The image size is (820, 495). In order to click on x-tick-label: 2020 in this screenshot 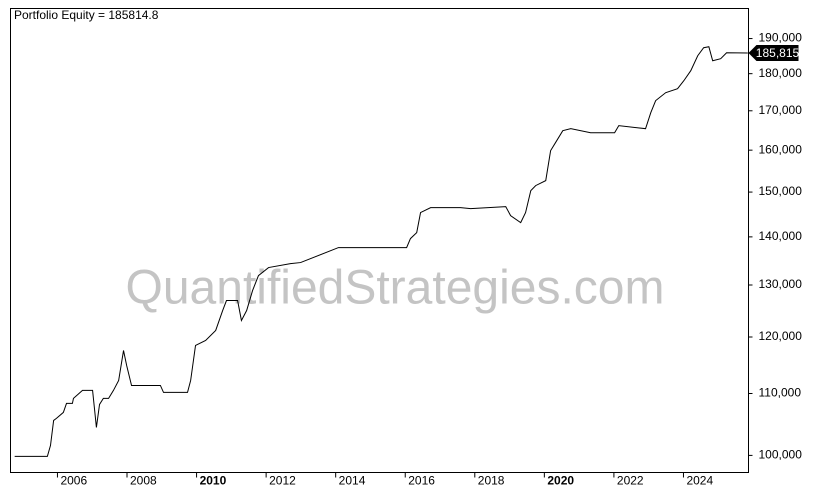, I will do `click(560, 481)`.